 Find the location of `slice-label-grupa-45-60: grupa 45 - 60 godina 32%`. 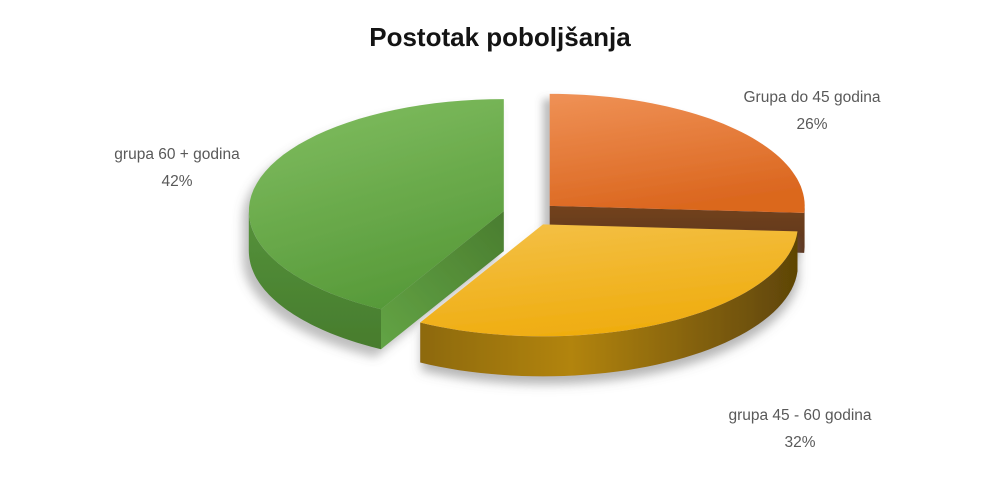

slice-label-grupa-45-60: grupa 45 - 60 godina 32% is located at coordinates (800, 429).